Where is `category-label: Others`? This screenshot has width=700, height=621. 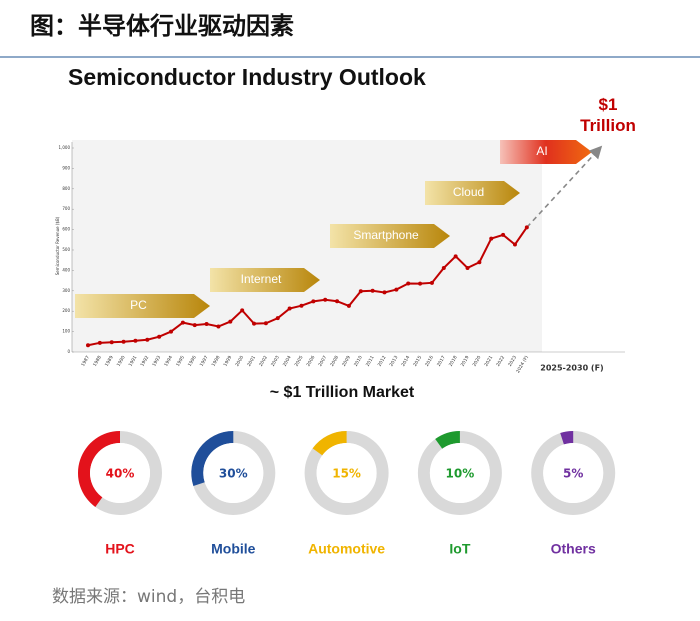 category-label: Others is located at coordinates (573, 549).